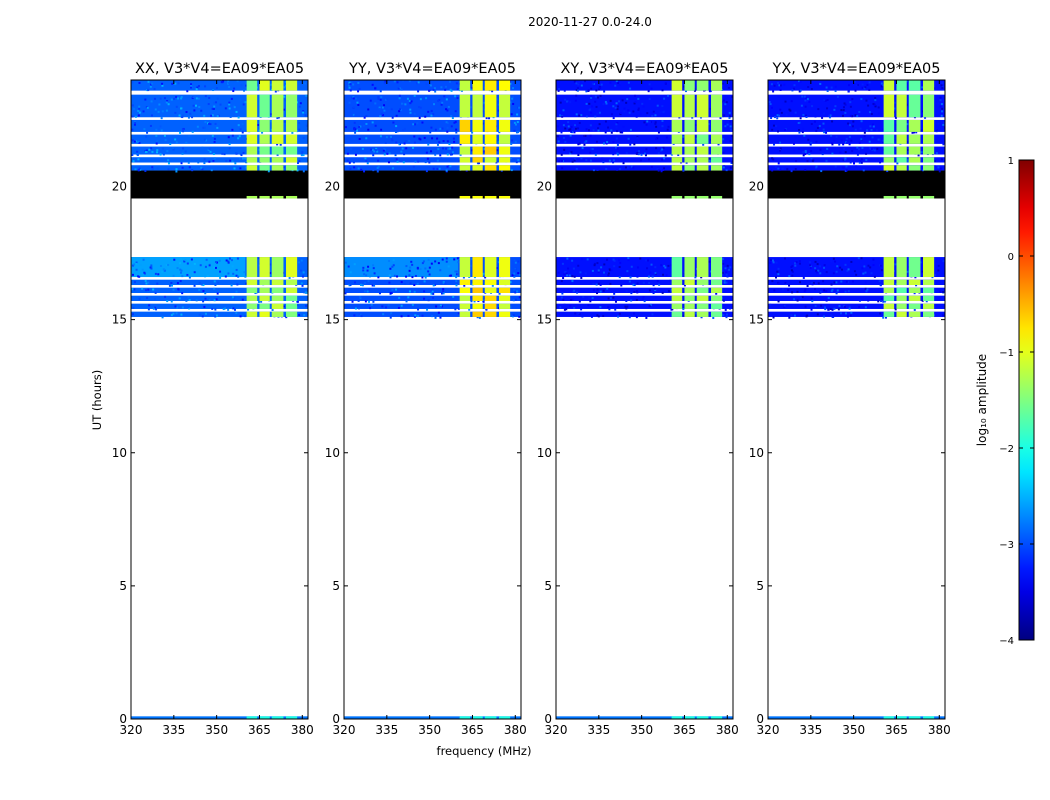  Describe the element at coordinates (336, 586) in the screenshot. I see `y-tick-label: 5` at that location.